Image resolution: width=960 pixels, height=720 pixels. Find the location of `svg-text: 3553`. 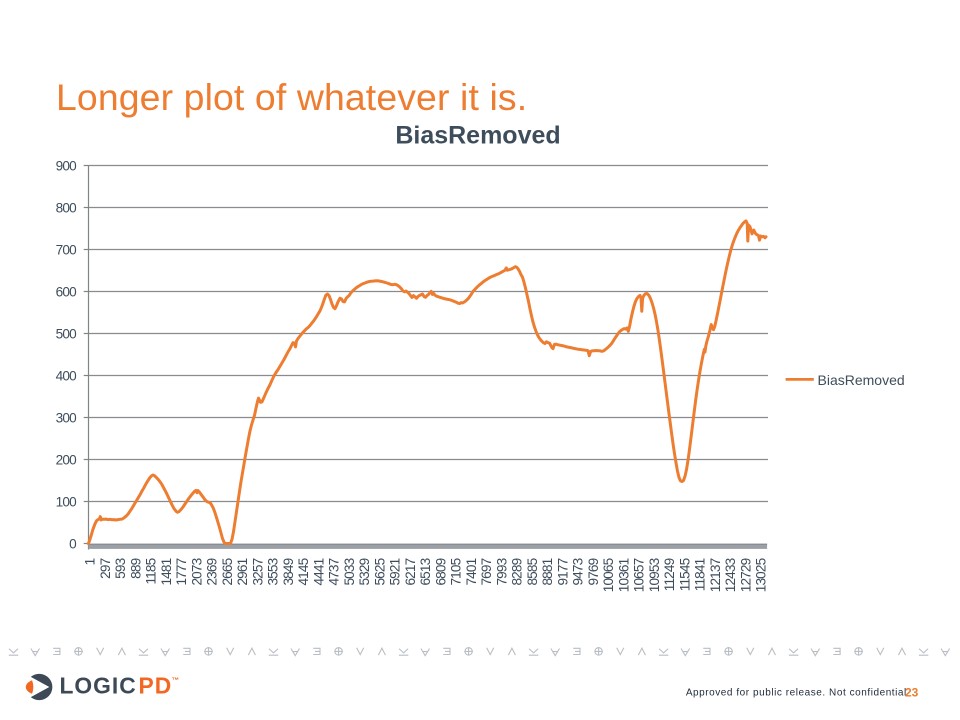

svg-text: 3553 is located at coordinates (273, 571).